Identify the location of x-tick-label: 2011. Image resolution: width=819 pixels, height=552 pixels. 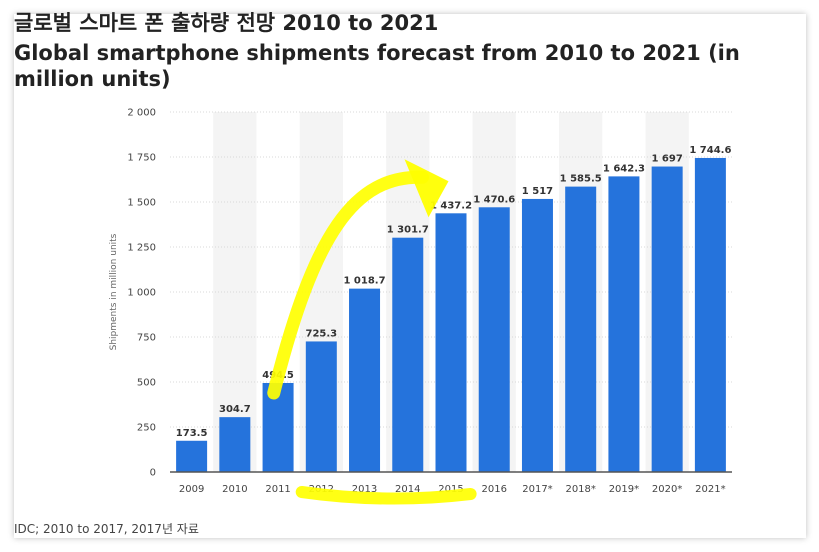
(277, 489).